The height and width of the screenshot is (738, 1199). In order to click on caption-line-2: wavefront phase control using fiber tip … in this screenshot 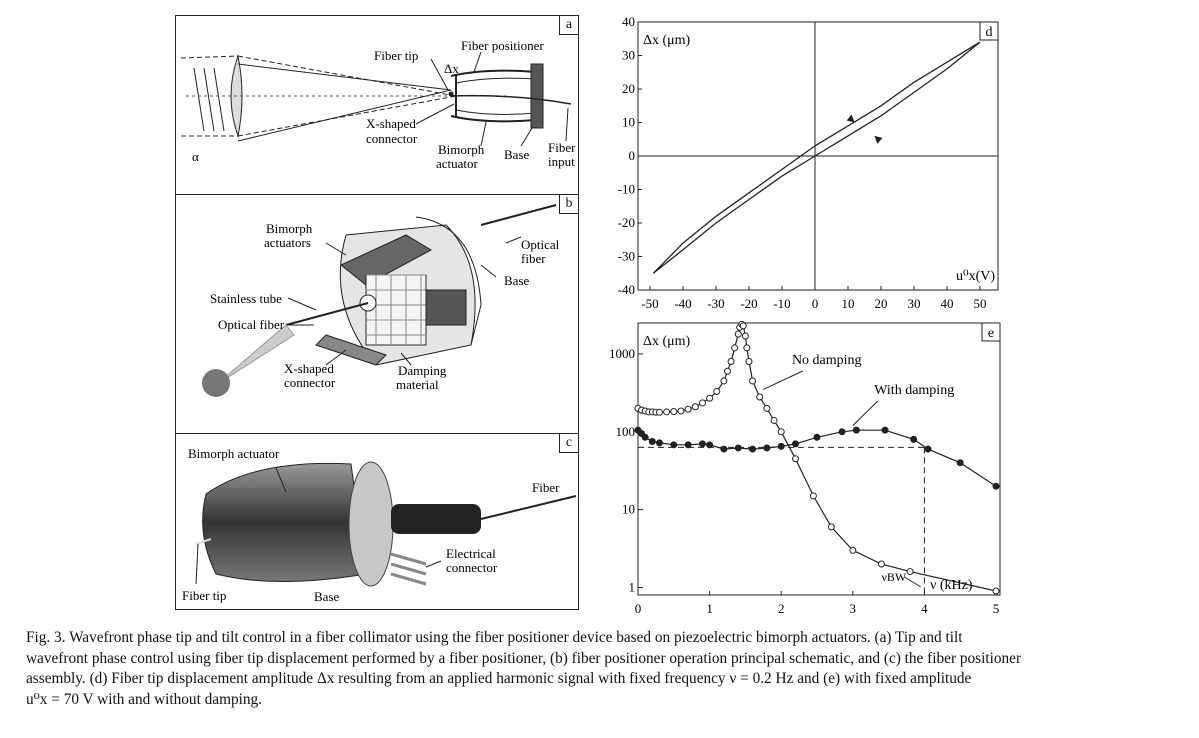, I will do `click(524, 658)`.